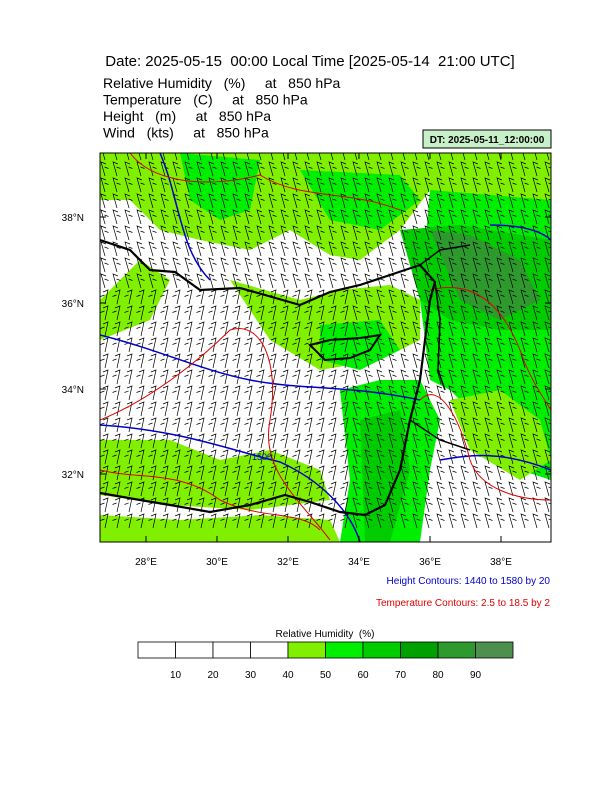  I want to click on colorbar-label: 70, so click(401, 675).